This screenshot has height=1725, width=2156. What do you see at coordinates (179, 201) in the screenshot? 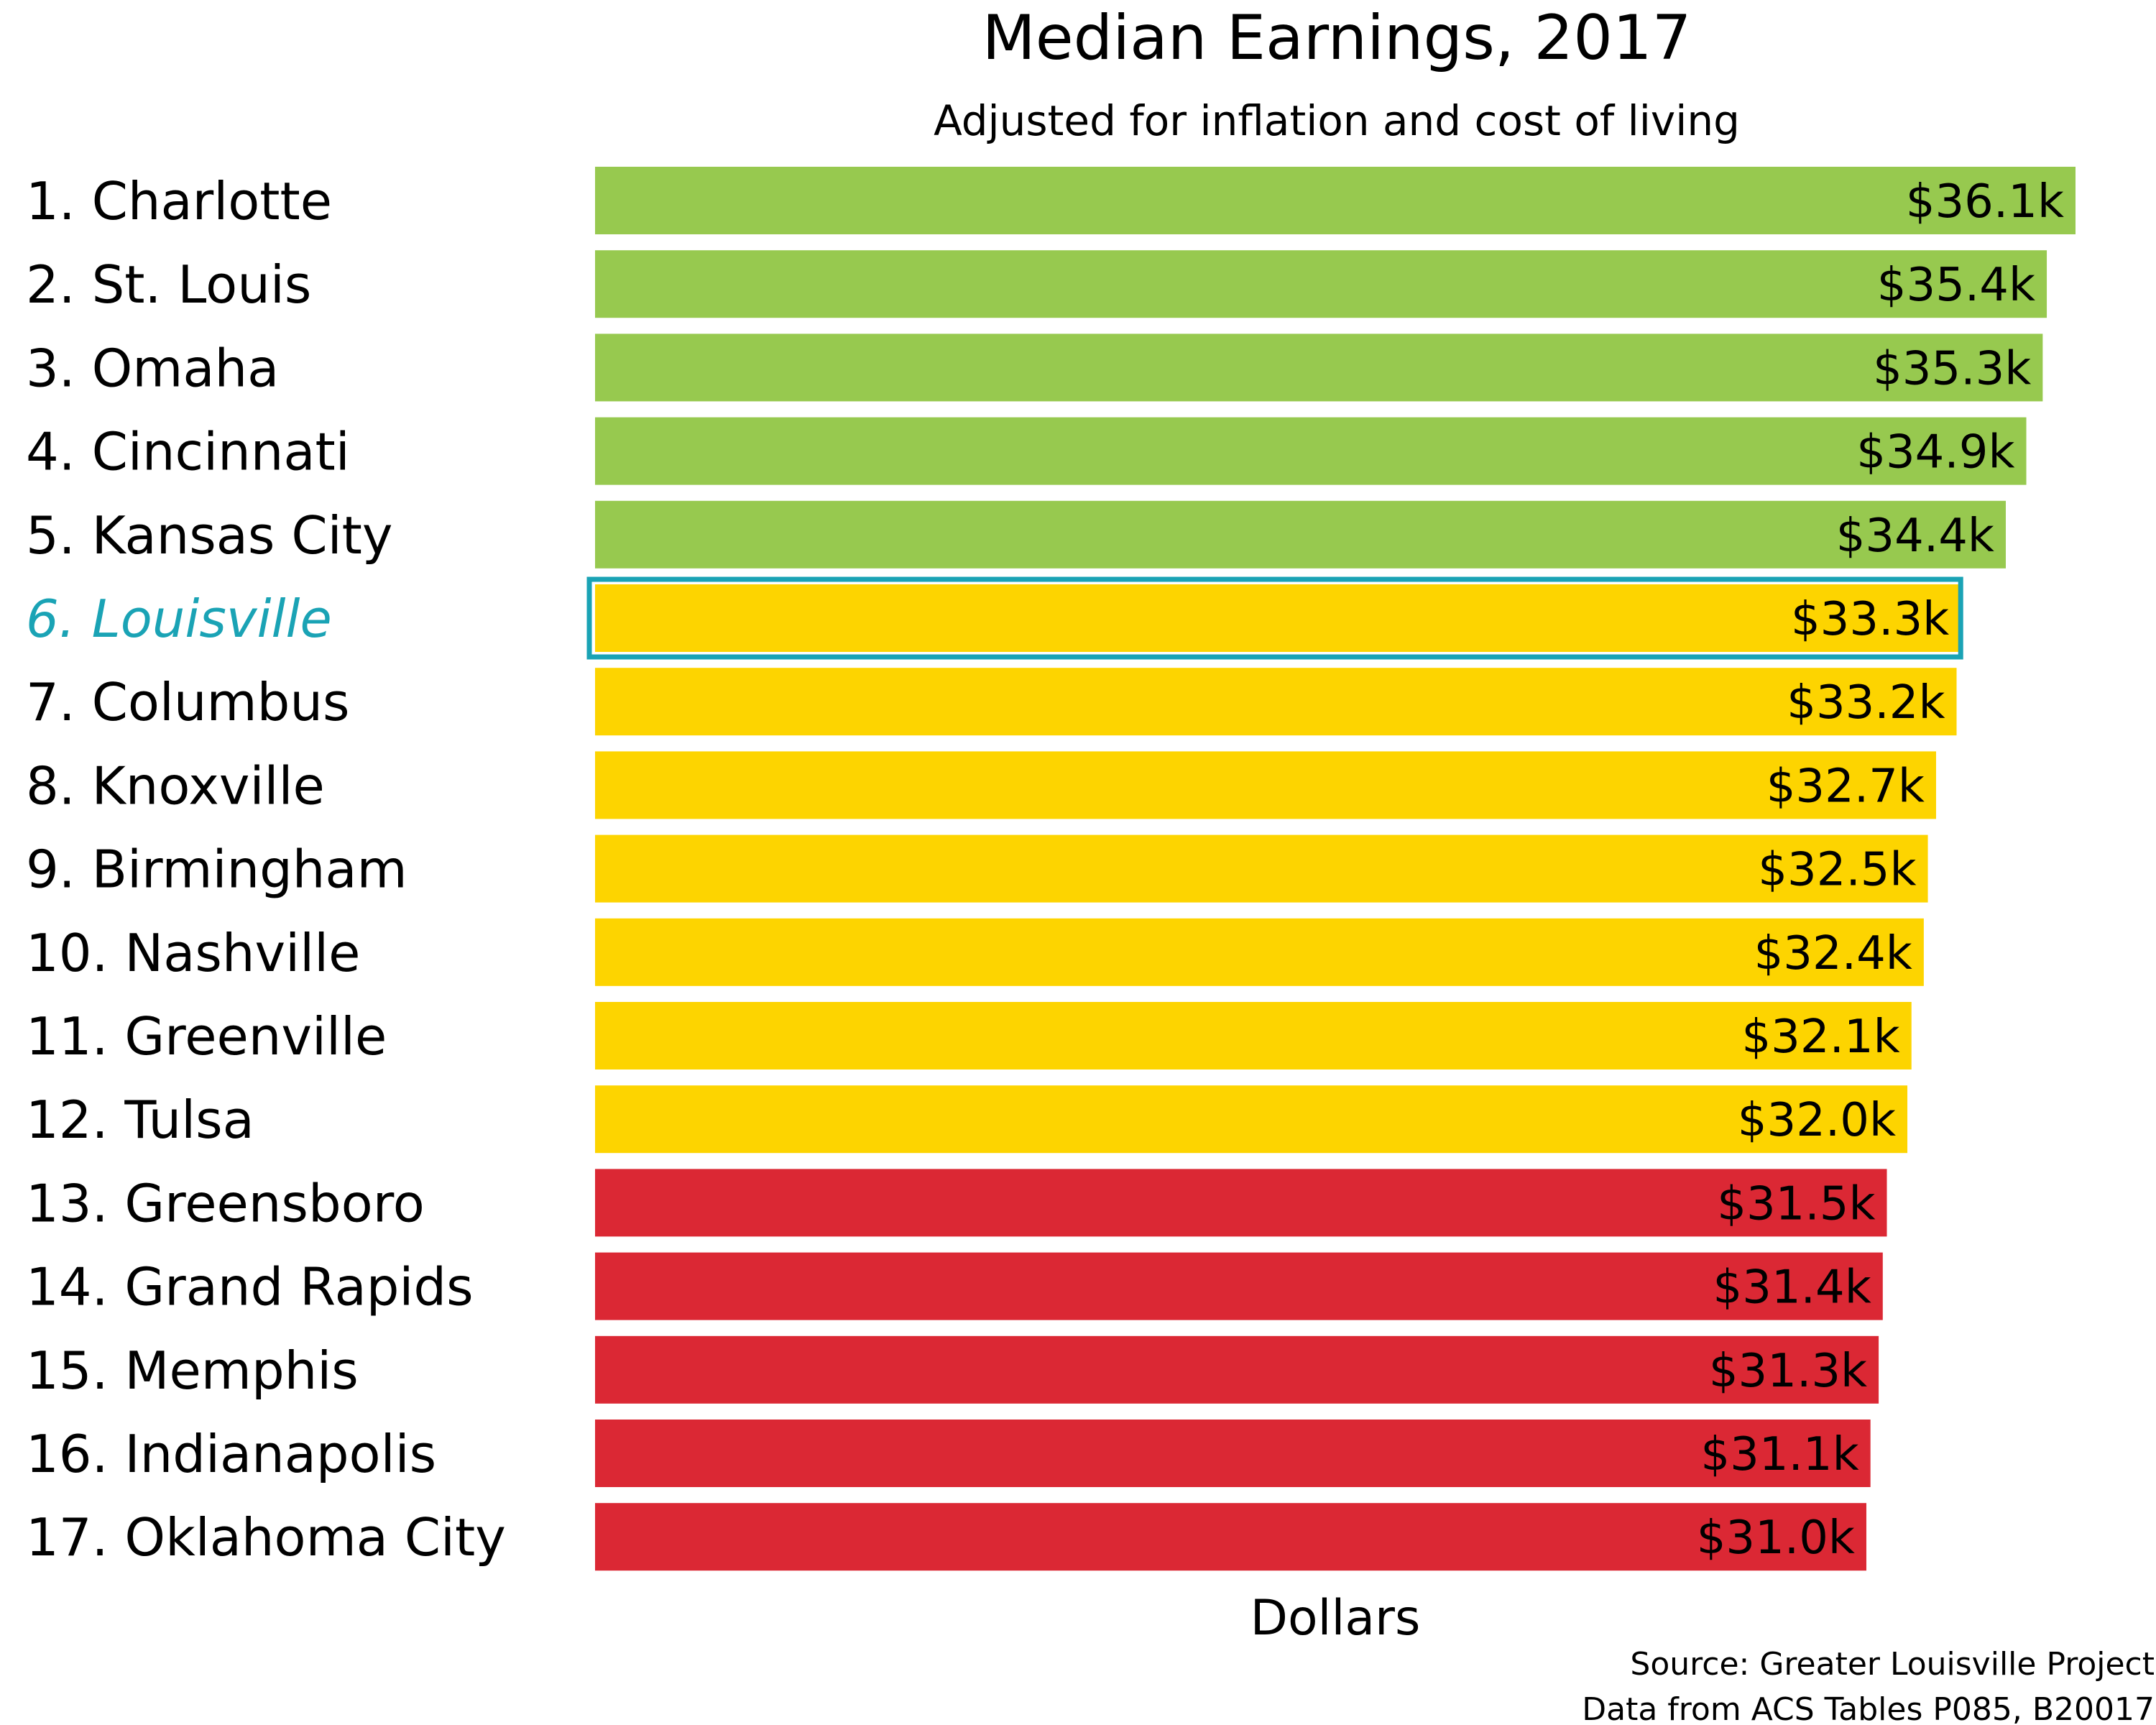
I see `category-label-1: 1. Charlotte` at bounding box center [179, 201].